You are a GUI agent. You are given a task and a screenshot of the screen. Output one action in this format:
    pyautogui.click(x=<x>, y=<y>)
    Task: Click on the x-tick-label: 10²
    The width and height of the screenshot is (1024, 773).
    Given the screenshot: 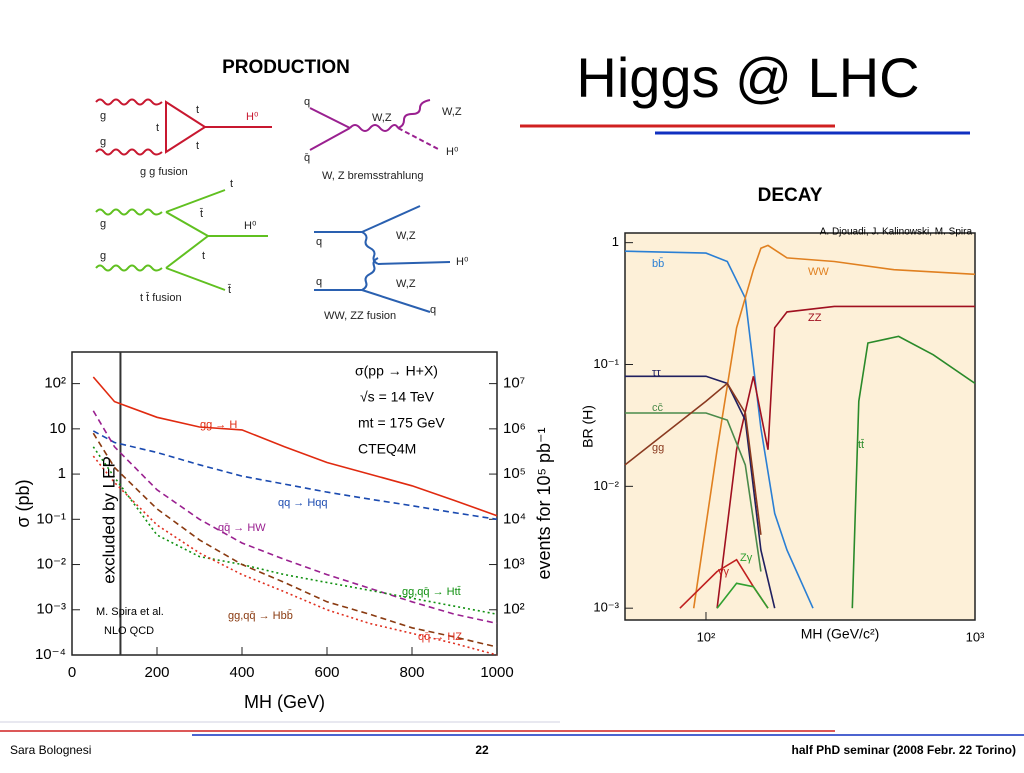 What is the action you would take?
    pyautogui.click(x=706, y=636)
    